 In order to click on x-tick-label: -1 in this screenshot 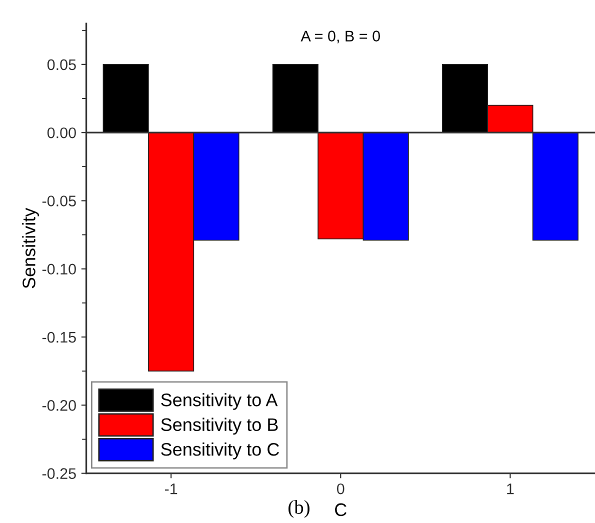, I will do `click(171, 489)`.